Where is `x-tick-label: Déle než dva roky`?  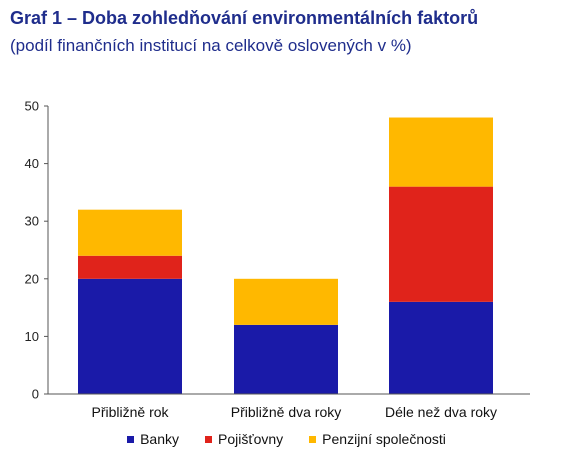
x-tick-label: Déle než dva roky is located at coordinates (441, 412).